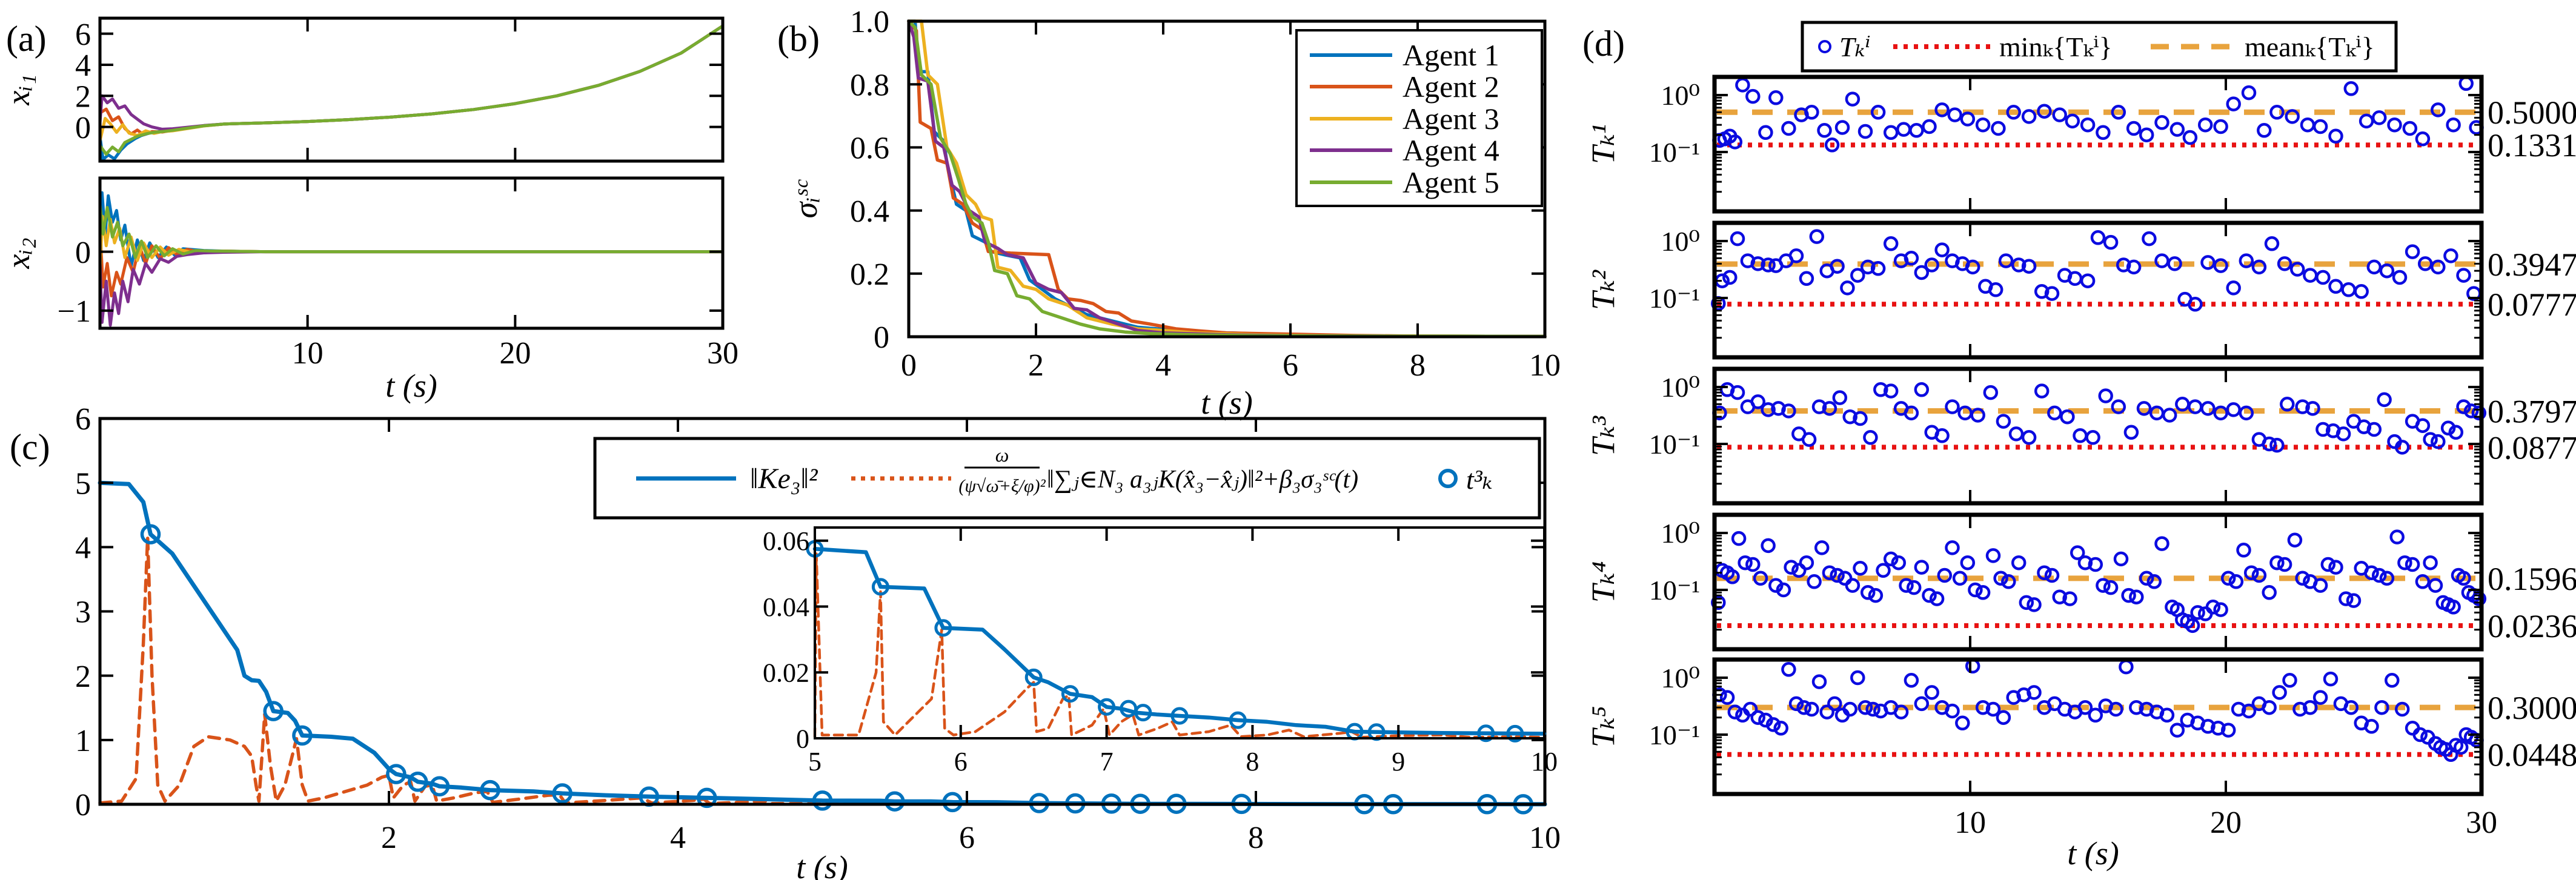 This screenshot has height=880, width=2576. I want to click on panel-c-inset-y-tick-label: 0.02, so click(786, 673).